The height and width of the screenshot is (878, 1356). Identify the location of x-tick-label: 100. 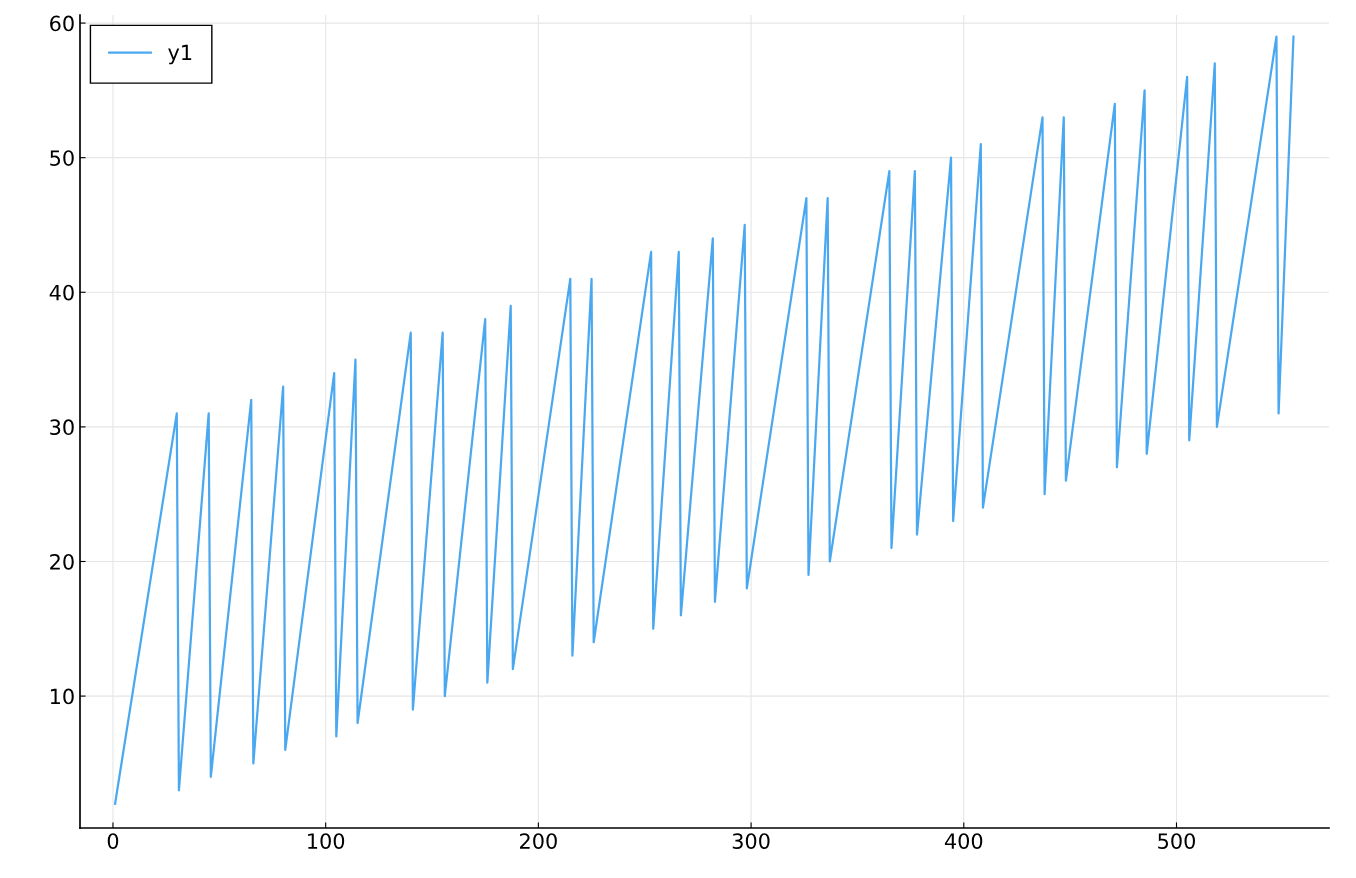
(326, 841).